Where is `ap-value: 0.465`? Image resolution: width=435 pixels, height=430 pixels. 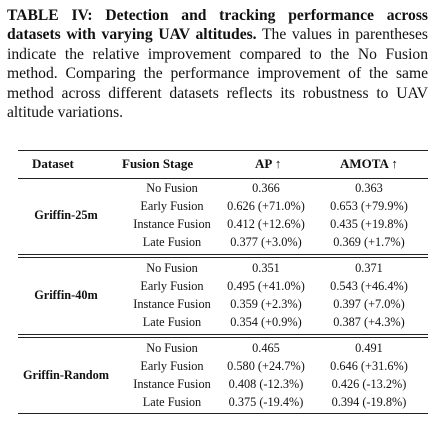
ap-value: 0.465 is located at coordinates (266, 348).